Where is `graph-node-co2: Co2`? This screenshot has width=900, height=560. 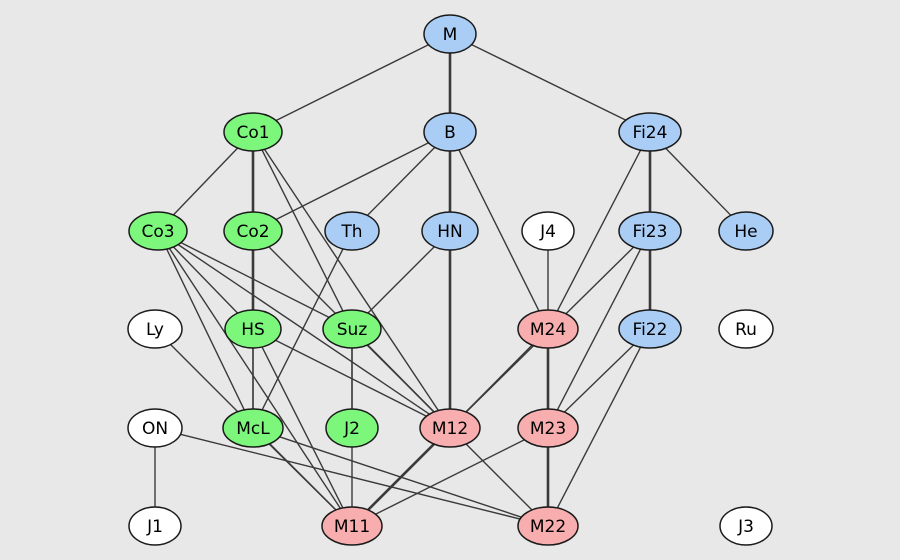 graph-node-co2: Co2 is located at coordinates (253, 231).